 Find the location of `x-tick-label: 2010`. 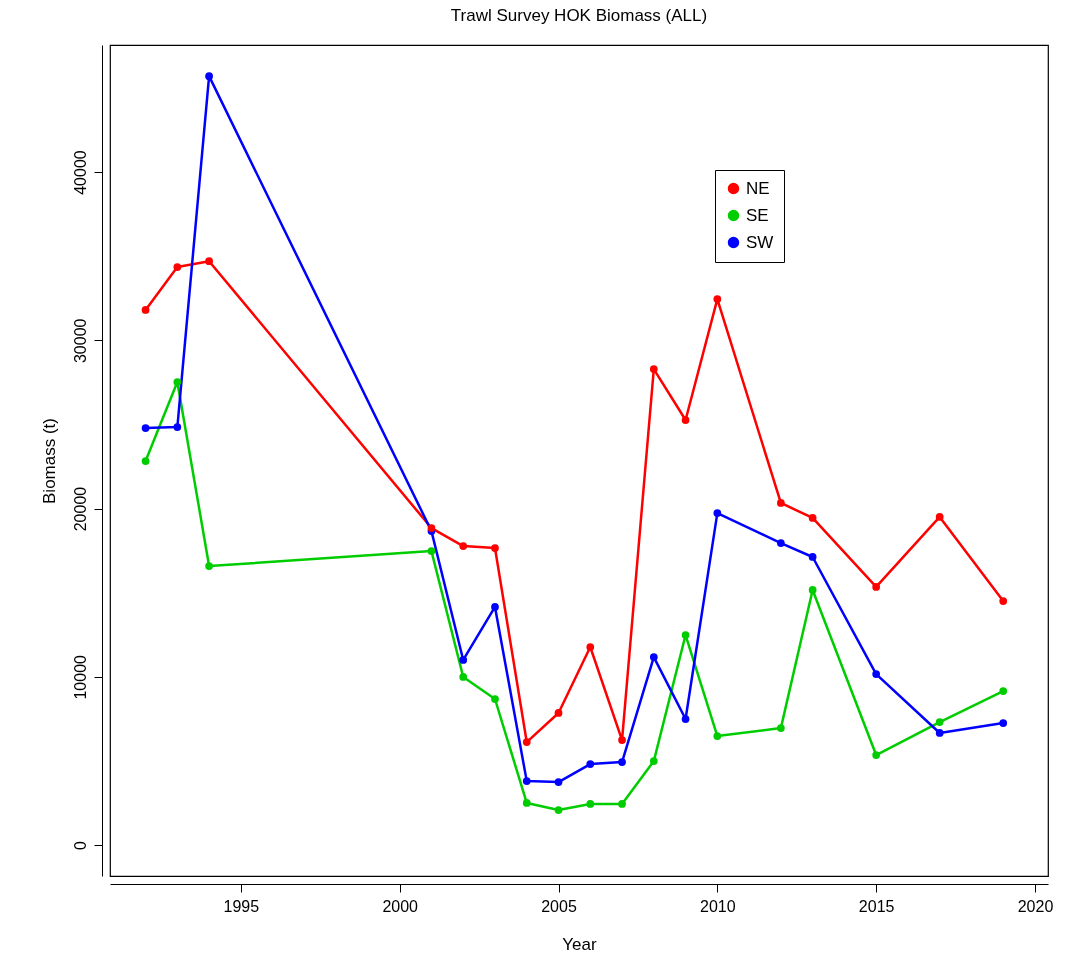

x-tick-label: 2010 is located at coordinates (718, 906).